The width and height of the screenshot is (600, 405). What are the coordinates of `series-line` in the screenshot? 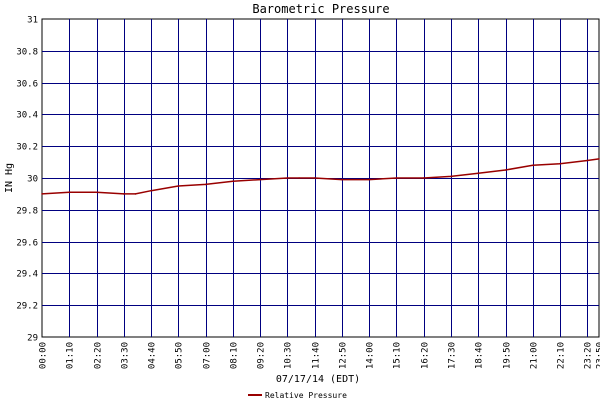 It's located at (320, 176).